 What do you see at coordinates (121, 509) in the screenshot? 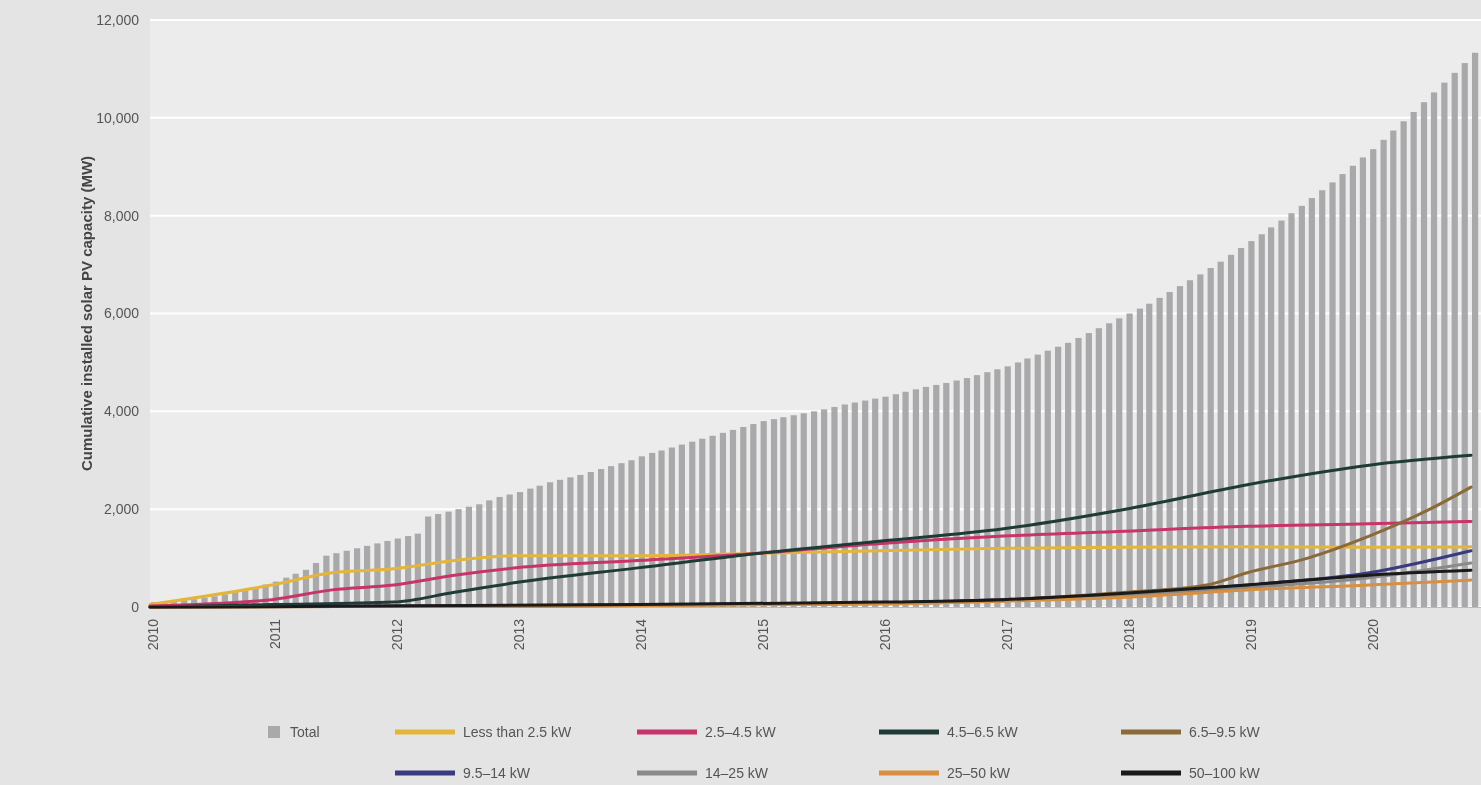
I see `y-tick-label: 2,000` at bounding box center [121, 509].